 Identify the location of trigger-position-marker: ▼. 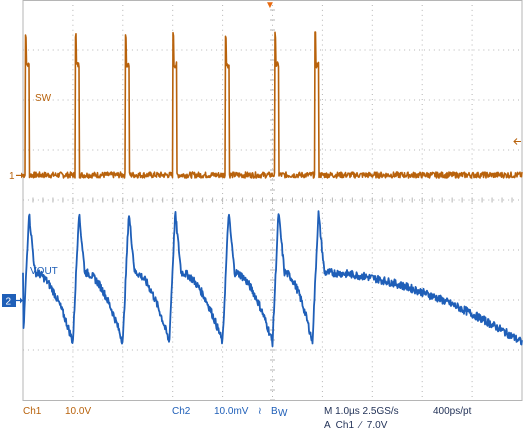
(270, 5).